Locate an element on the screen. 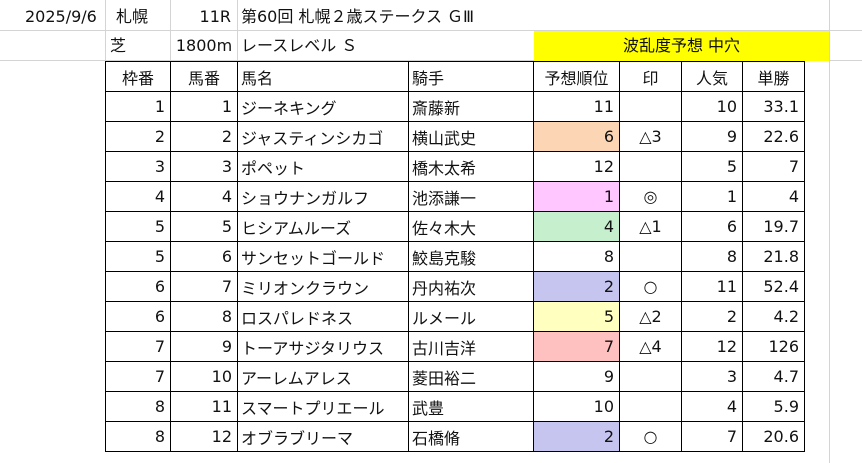  popularity-cell: 7 is located at coordinates (712, 436).